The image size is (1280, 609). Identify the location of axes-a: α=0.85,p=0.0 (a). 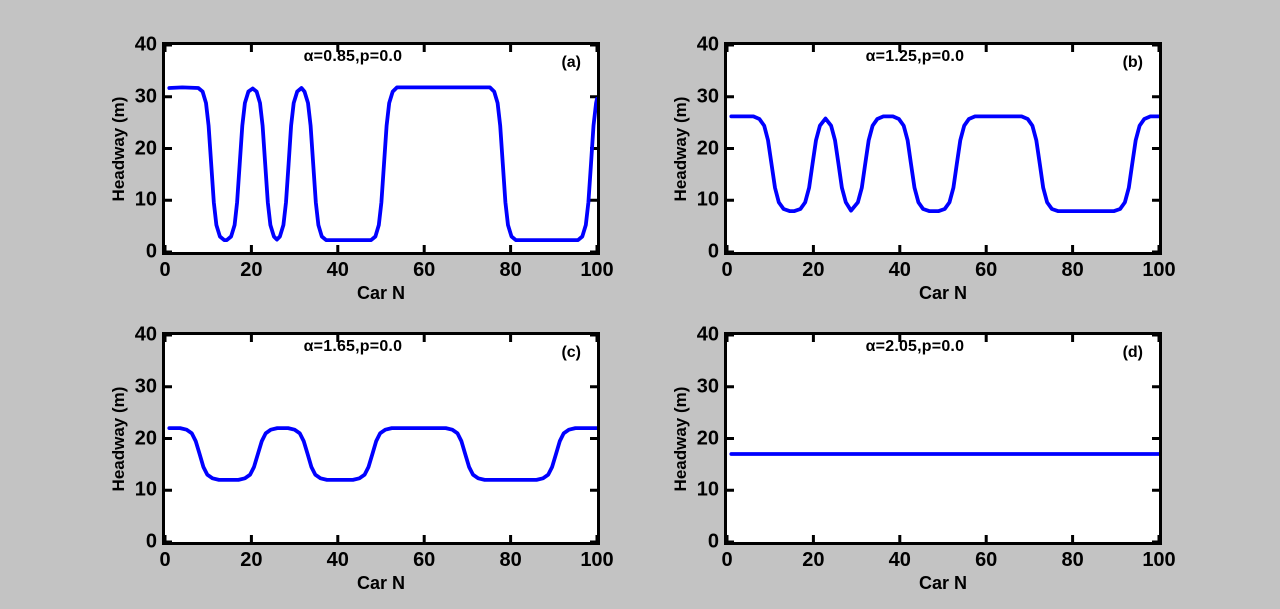
(381, 148).